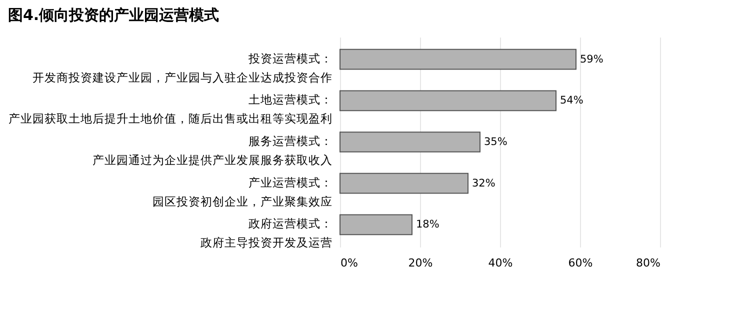 The width and height of the screenshot is (744, 330). What do you see at coordinates (242, 191) in the screenshot?
I see `y-tick-label: 产业运营模式：园区投资初创企业，产业聚集效应` at bounding box center [242, 191].